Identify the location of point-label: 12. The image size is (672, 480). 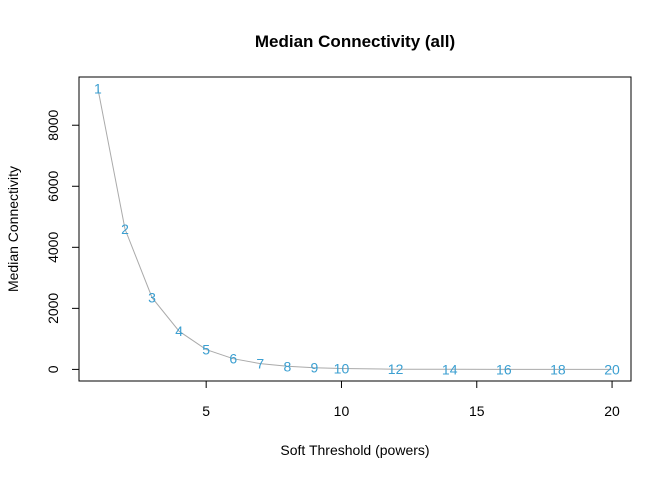
(396, 369).